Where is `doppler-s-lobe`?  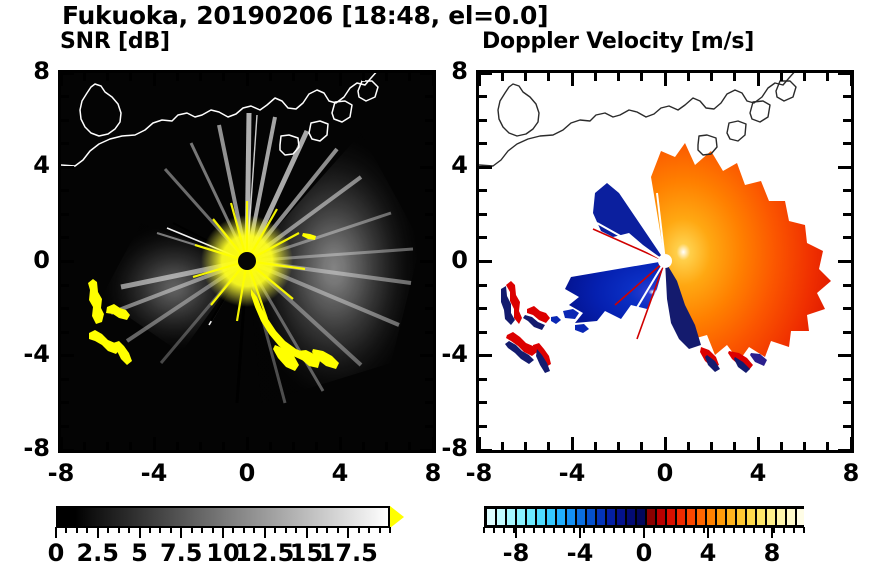 doppler-s-lobe is located at coordinates (683, 305).